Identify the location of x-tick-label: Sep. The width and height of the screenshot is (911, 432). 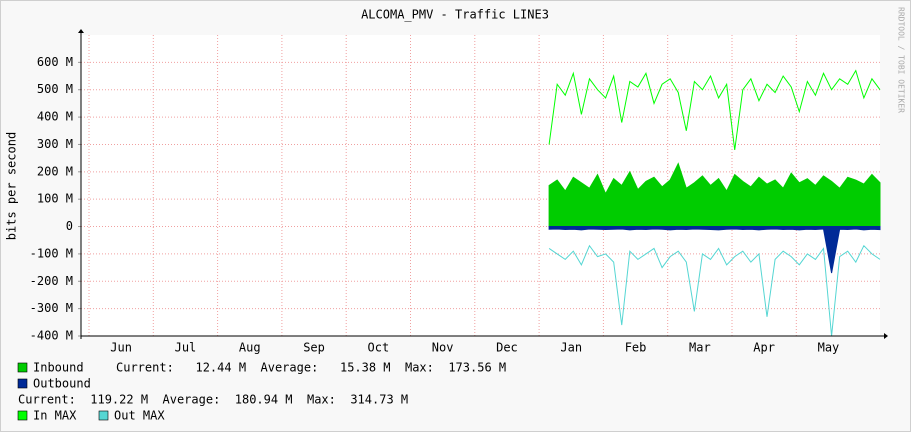
(314, 348).